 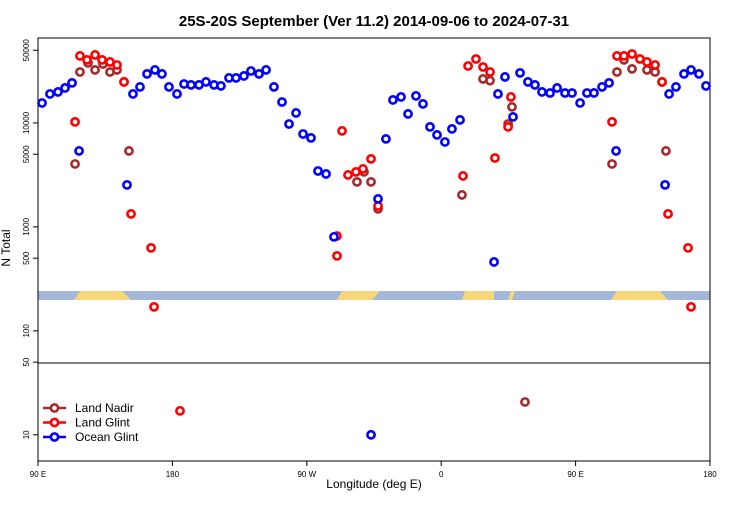 I want to click on x-tick-label: 0, so click(x=441, y=474).